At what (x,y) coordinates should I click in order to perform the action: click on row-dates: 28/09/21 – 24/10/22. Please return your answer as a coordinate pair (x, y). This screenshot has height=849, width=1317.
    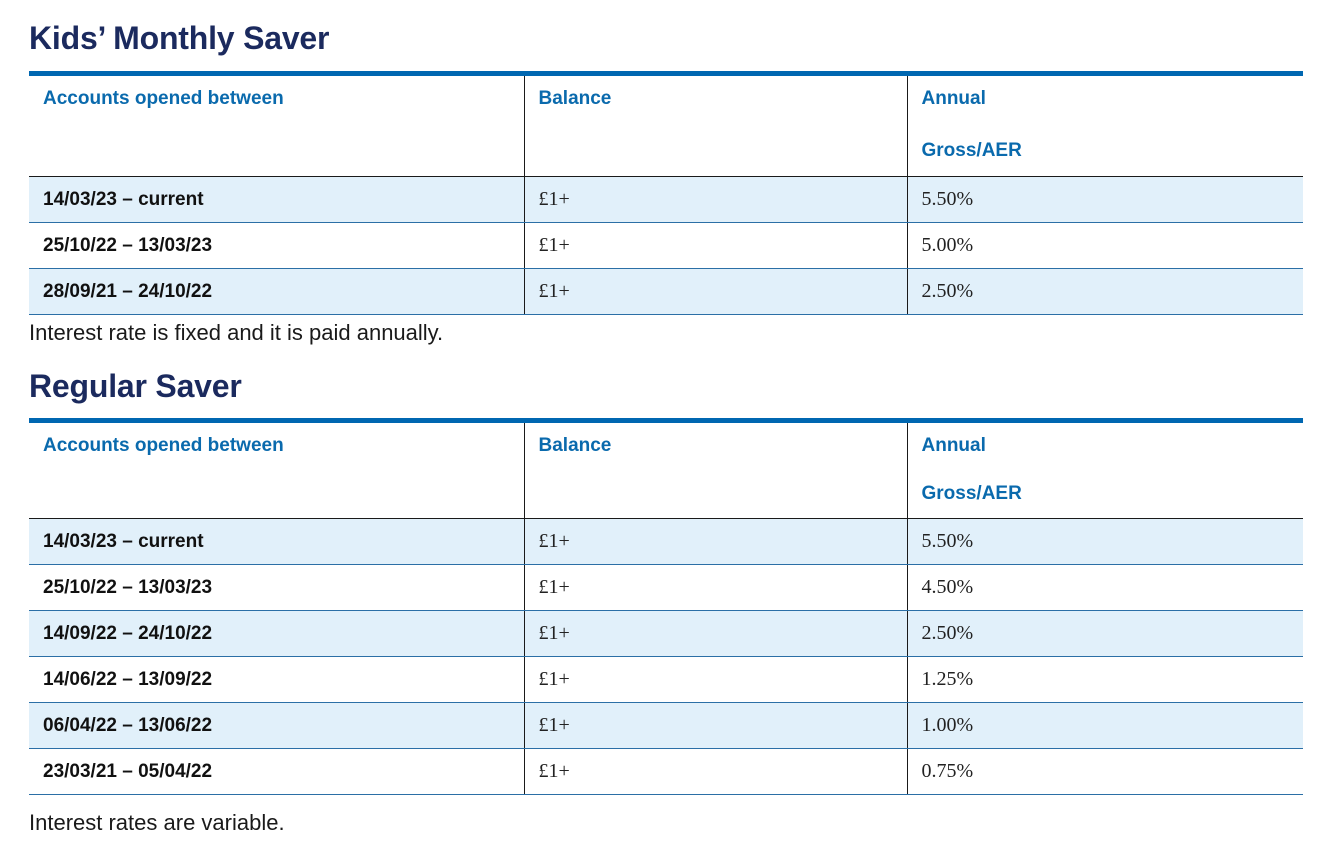
    Looking at the image, I should click on (276, 291).